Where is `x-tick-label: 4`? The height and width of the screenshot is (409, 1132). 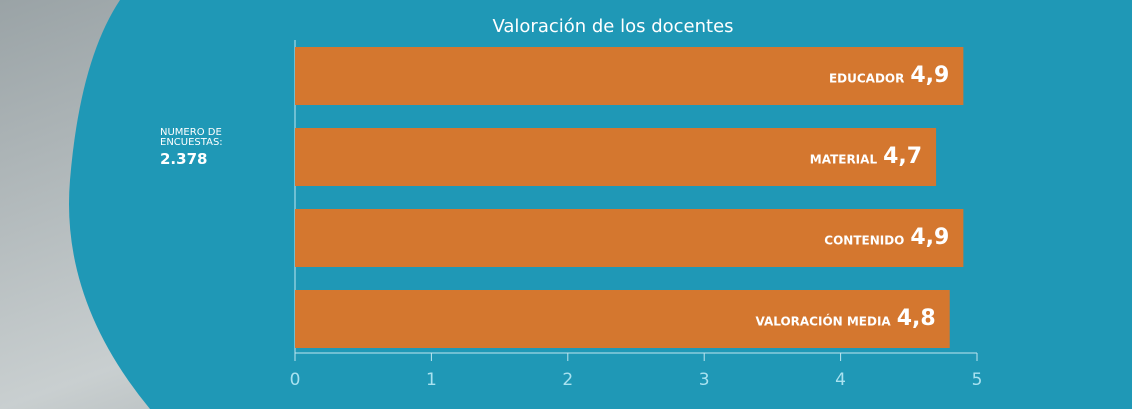 x-tick-label: 4 is located at coordinates (840, 380).